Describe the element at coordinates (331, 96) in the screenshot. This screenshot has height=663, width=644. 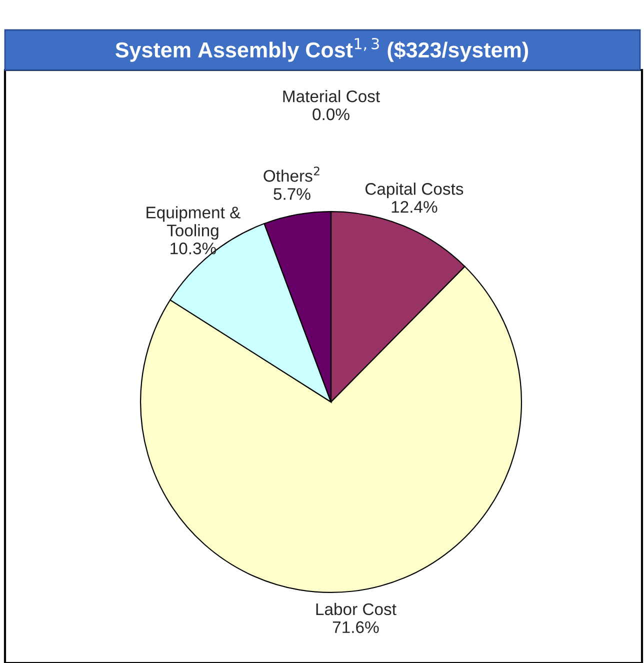
I see `category-label: Material Cost` at that location.